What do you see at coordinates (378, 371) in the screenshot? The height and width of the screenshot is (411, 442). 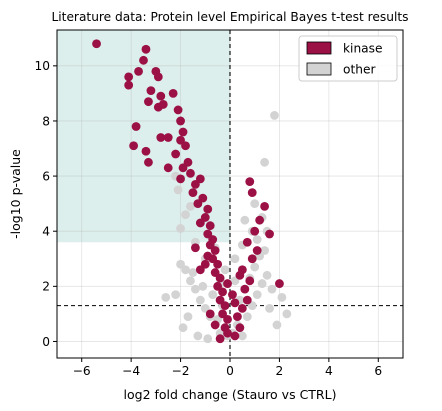 I see `x-tick-label: 6` at bounding box center [378, 371].